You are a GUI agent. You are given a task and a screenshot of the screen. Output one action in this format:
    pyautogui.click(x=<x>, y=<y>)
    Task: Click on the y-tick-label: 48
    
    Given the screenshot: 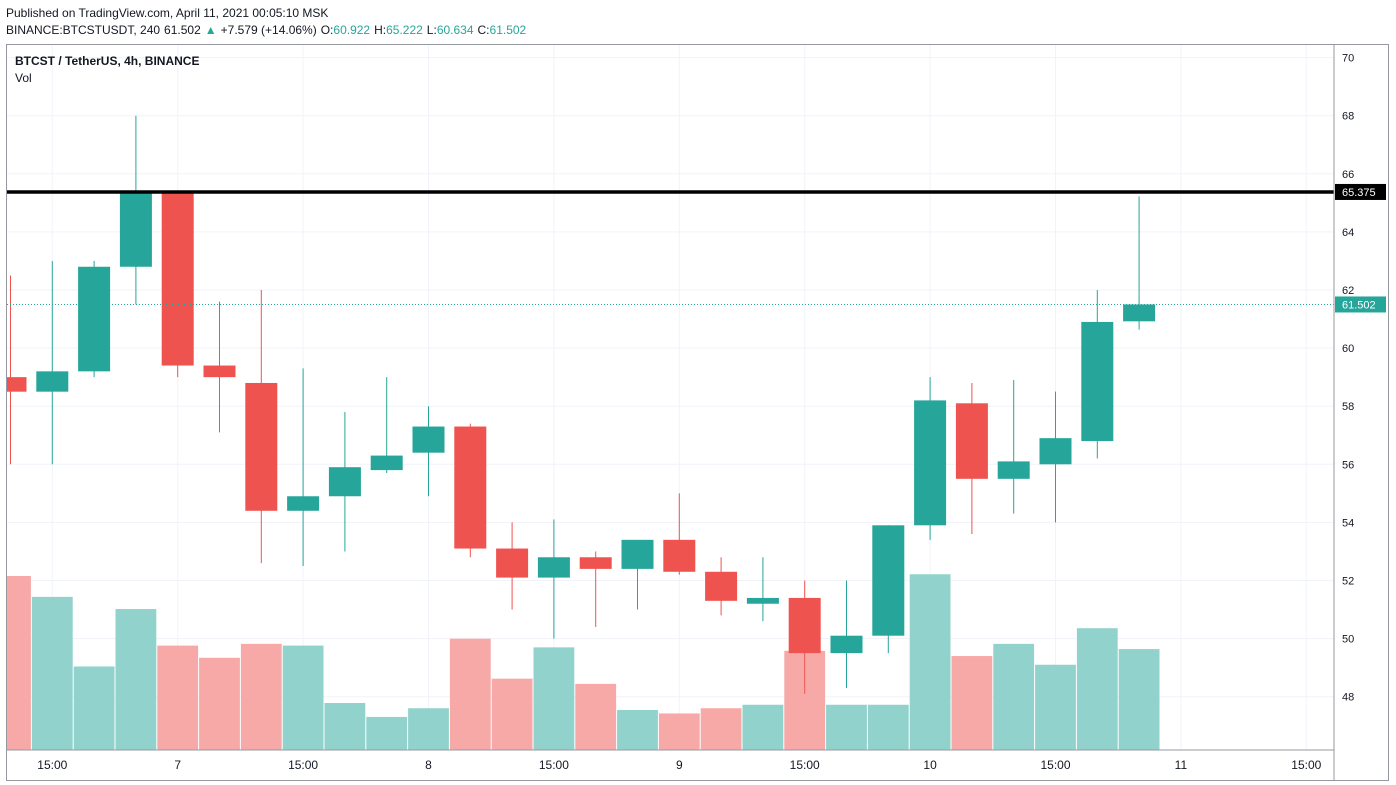 What is the action you would take?
    pyautogui.click(x=1348, y=698)
    